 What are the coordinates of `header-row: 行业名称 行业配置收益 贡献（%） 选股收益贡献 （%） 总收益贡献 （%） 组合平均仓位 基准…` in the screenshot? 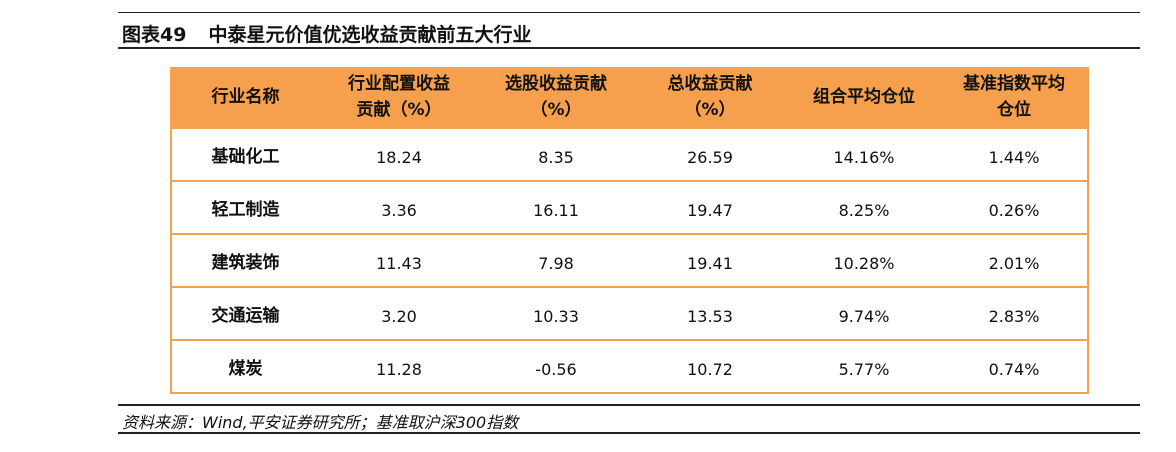 It's located at (629, 97).